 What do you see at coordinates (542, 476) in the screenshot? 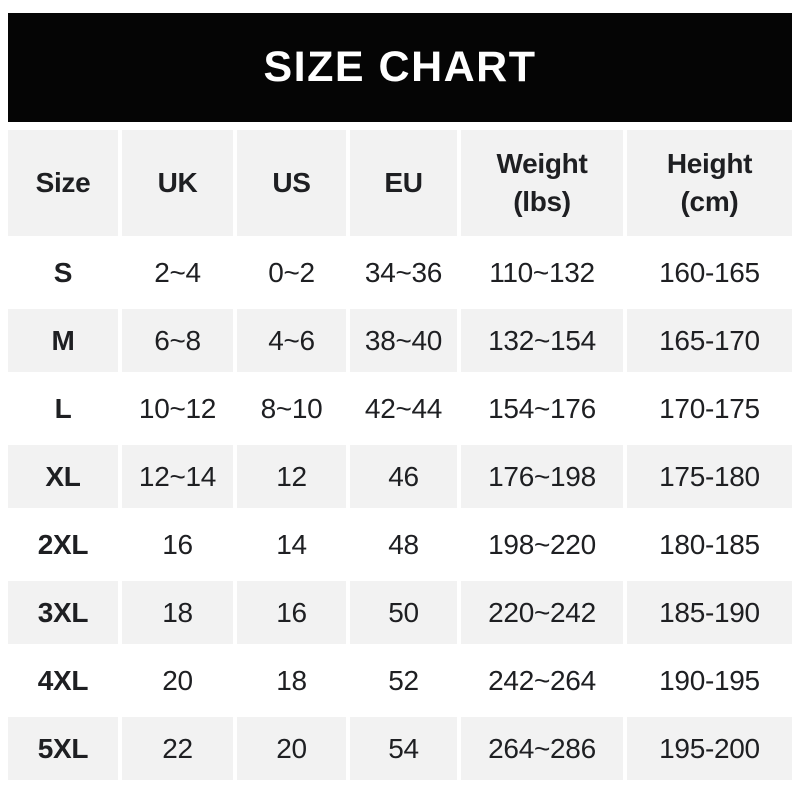
I see `weight-cell: 176~198` at bounding box center [542, 476].